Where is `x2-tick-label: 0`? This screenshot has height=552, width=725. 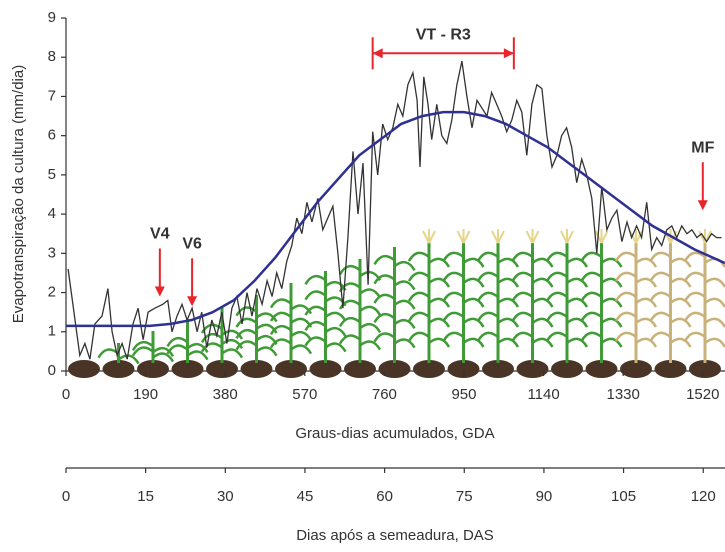
x2-tick-label: 0 is located at coordinates (66, 496).